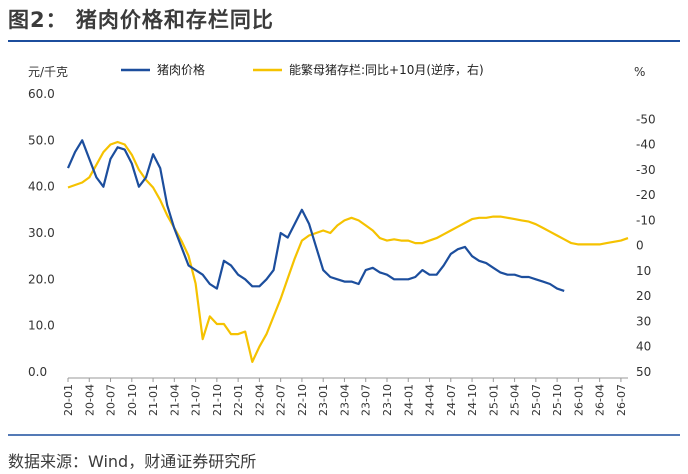 The image size is (688, 474). What do you see at coordinates (646, 195) in the screenshot?
I see `right-tick-label: -20` at bounding box center [646, 195].